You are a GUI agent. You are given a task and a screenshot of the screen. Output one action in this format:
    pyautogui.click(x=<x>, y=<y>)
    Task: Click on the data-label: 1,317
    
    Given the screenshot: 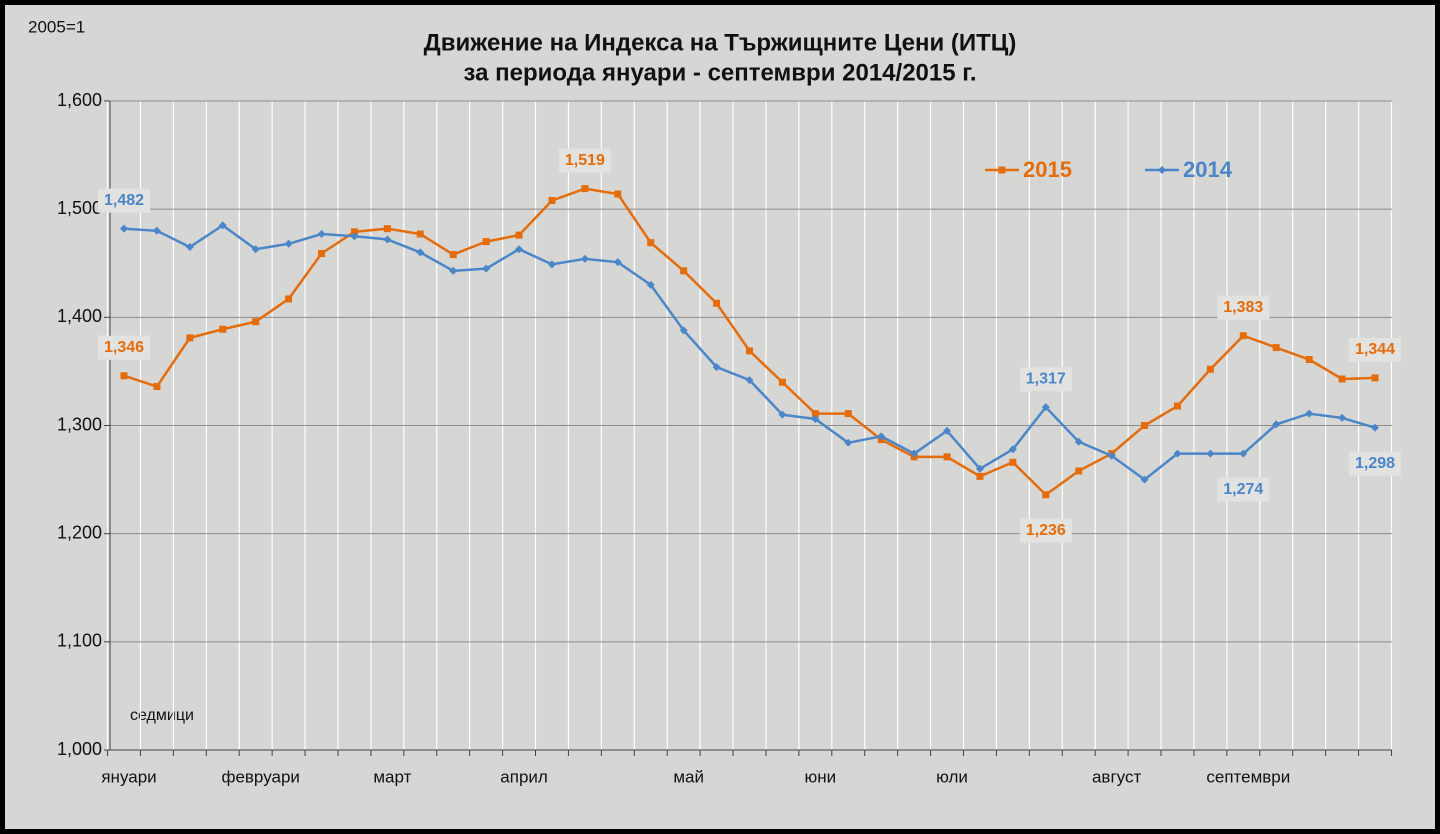 What is the action you would take?
    pyautogui.click(x=1046, y=378)
    